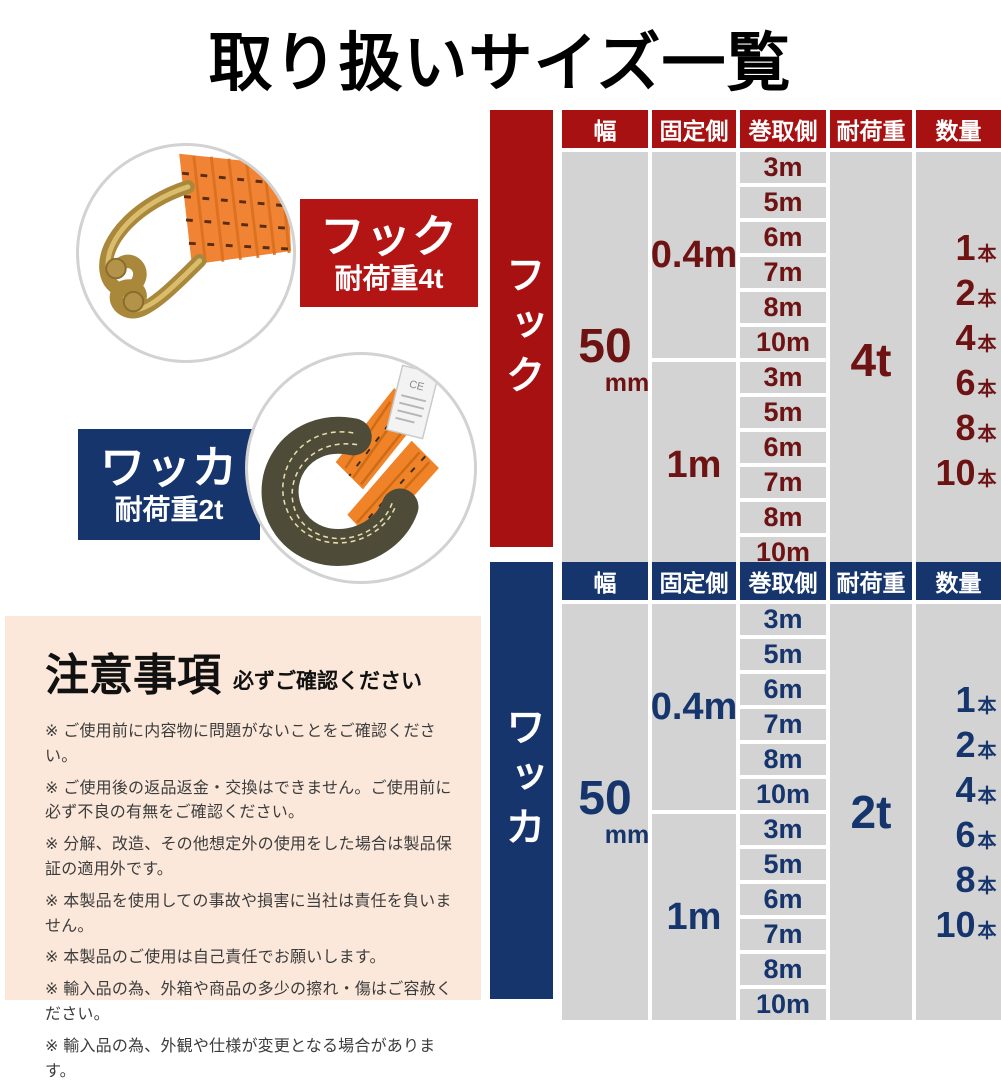  I want to click on note-item: ※ 輸入品の為、外箱や商品の多少の擦れ・傷はご容赦ください。, so click(249, 1002).